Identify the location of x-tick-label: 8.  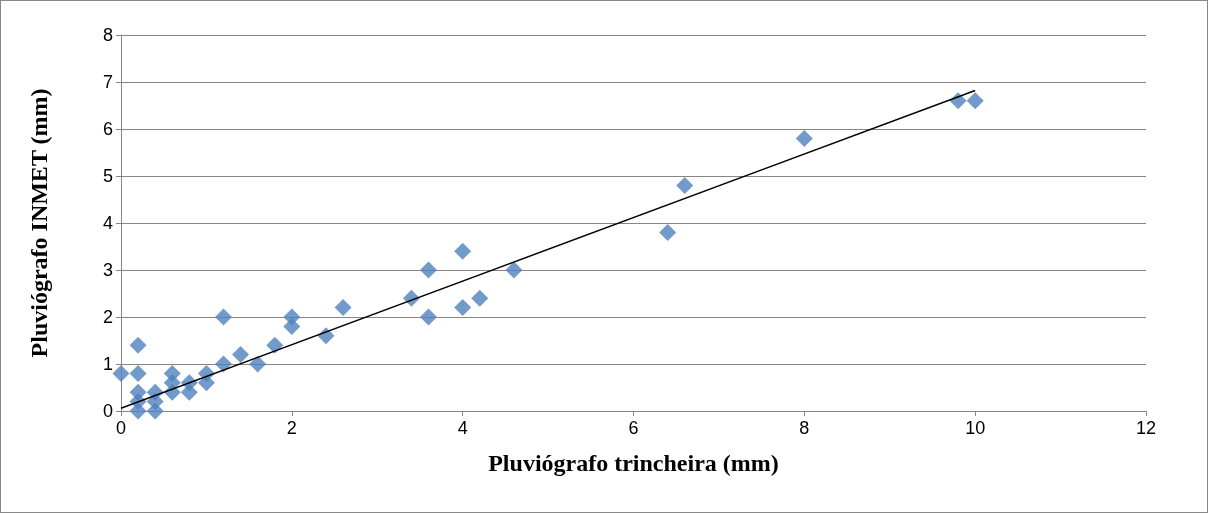
(804, 428).